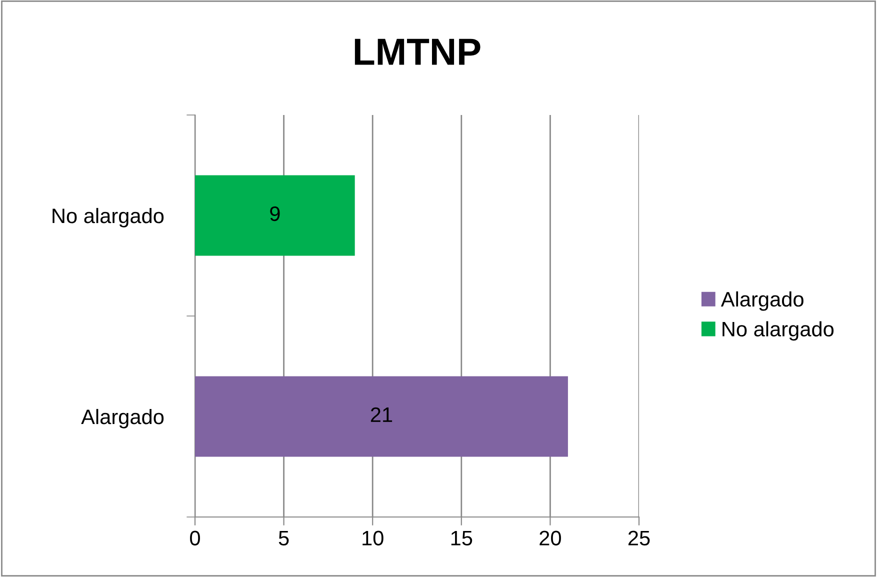  I want to click on data-label: 9, so click(275, 214).